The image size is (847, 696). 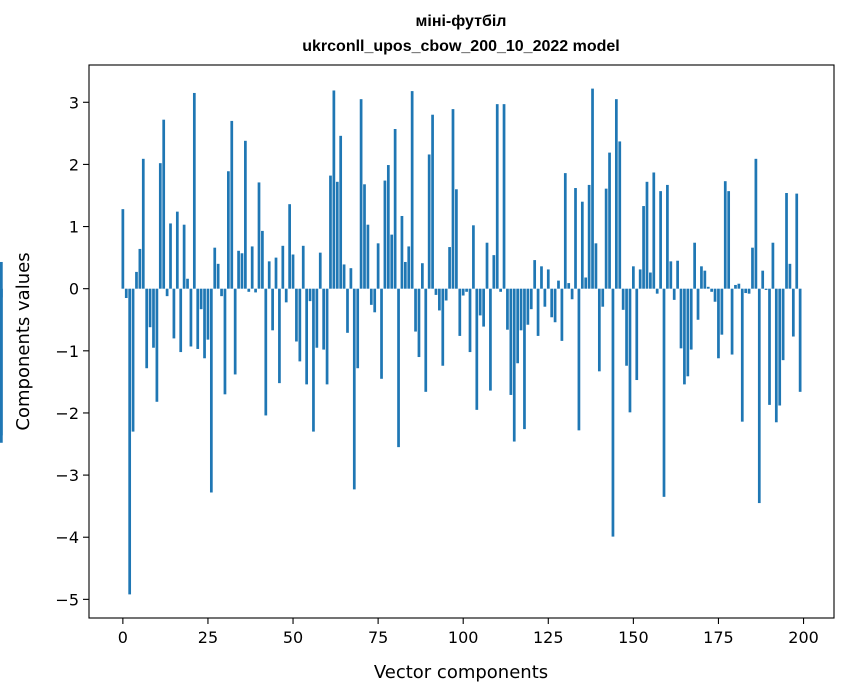 I want to click on x-tick-label: 50, so click(x=293, y=637).